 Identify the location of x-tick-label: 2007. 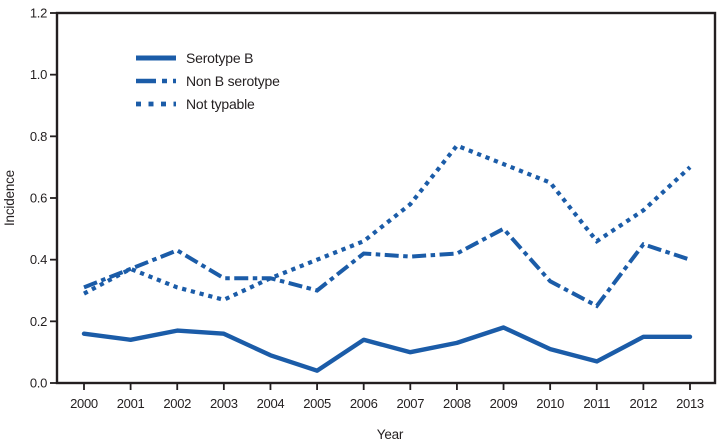
(410, 403).